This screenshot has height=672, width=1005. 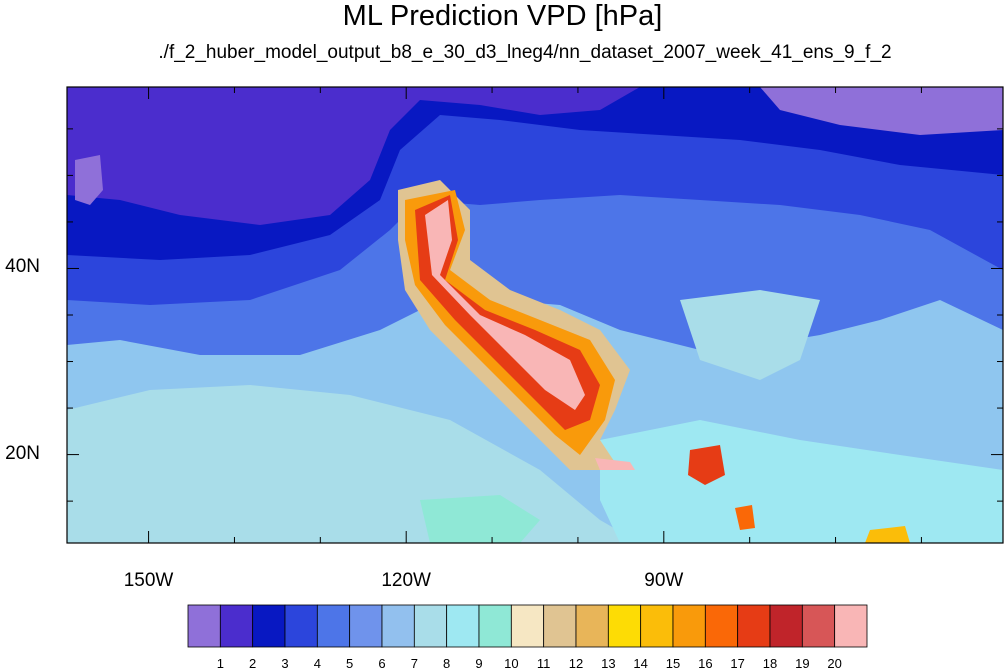 What do you see at coordinates (664, 580) in the screenshot?
I see `lon-tick-label: 90W` at bounding box center [664, 580].